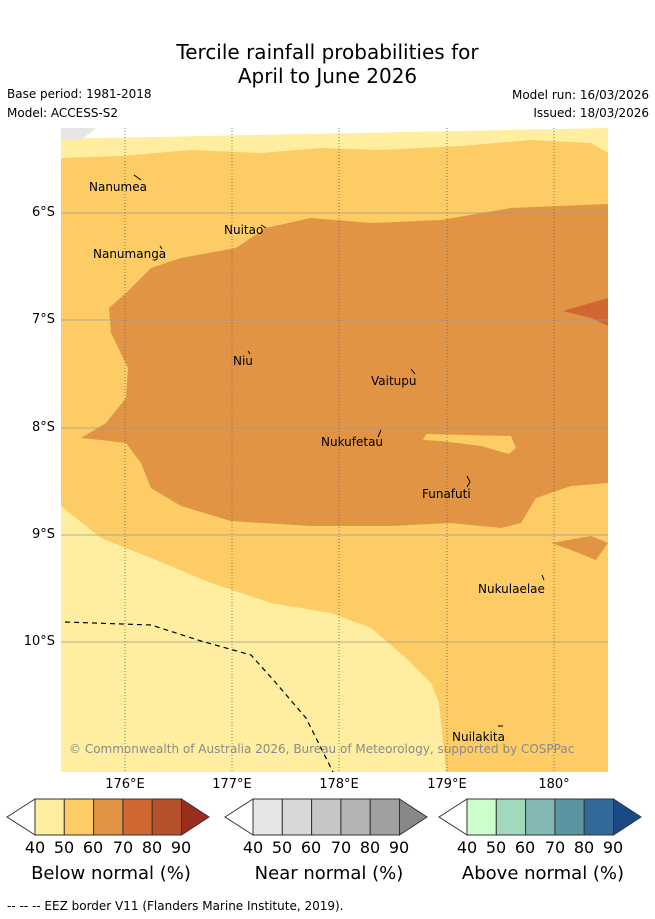  Describe the element at coordinates (584, 847) in the screenshot. I see `legend-above-tick-80: 80` at that location.